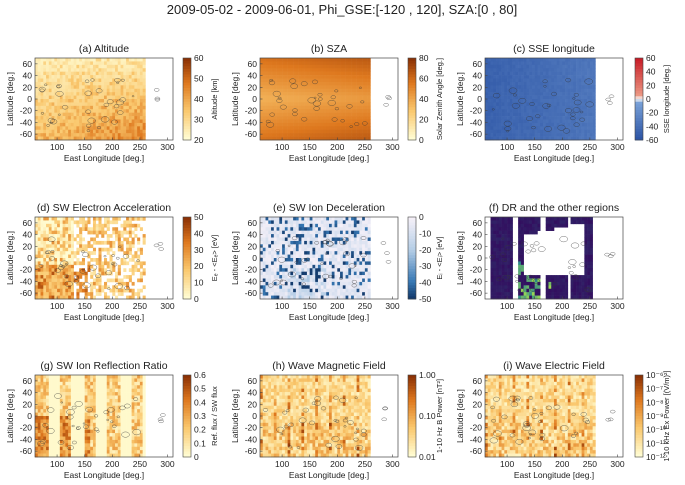 This screenshot has width=685, height=485. What do you see at coordinates (90, 99) in the screenshot?
I see `heatmap-cells` at bounding box center [90, 99].